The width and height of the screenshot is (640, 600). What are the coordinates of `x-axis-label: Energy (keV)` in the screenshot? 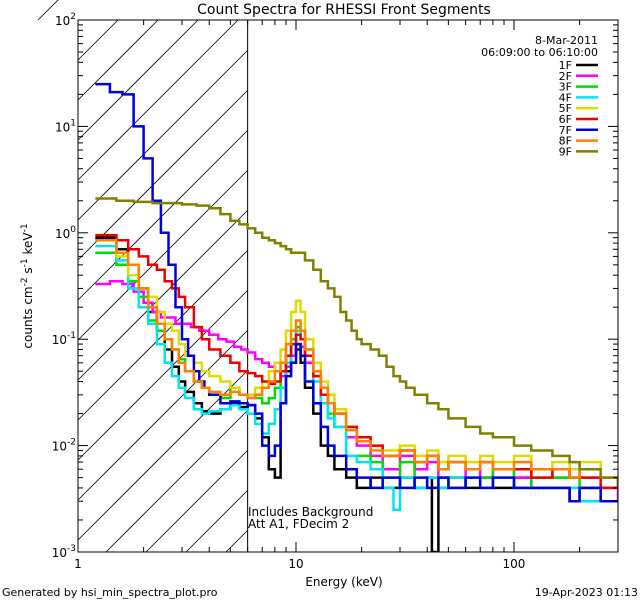 It's located at (343, 582).